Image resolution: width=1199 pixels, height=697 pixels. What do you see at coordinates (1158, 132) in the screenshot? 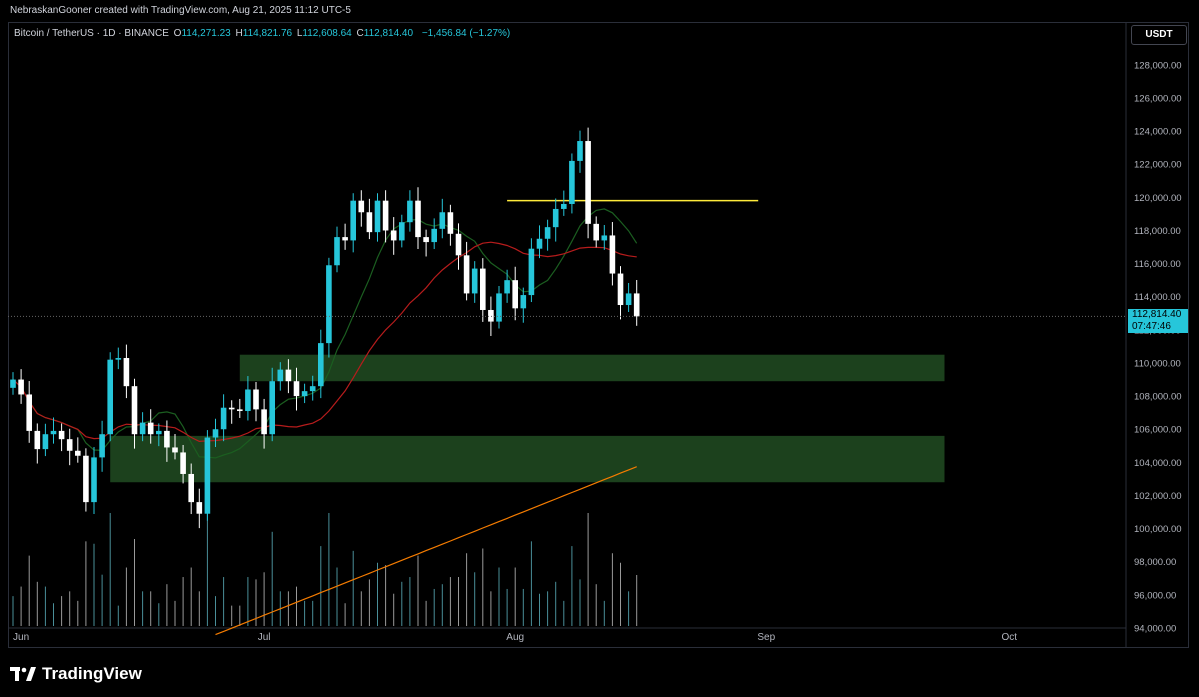
I see `y-tick-label: 124,000.00` at bounding box center [1158, 132].